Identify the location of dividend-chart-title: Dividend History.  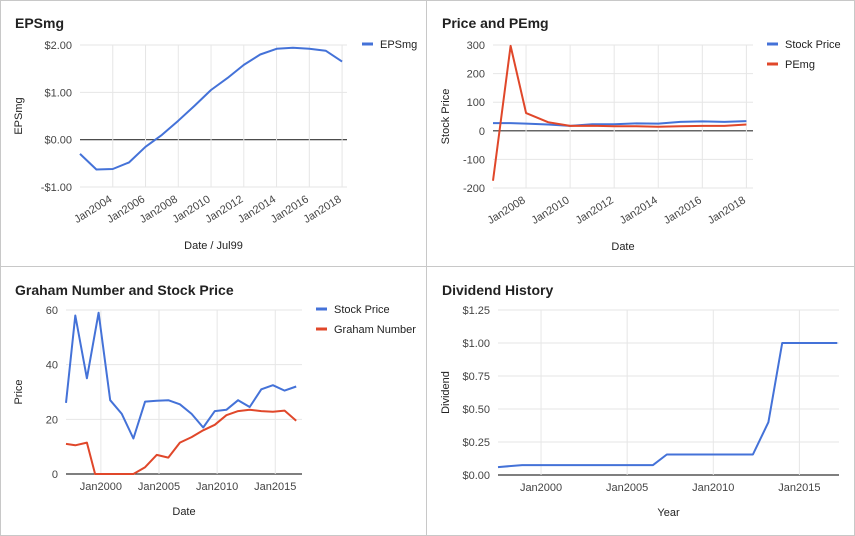
(497, 290).